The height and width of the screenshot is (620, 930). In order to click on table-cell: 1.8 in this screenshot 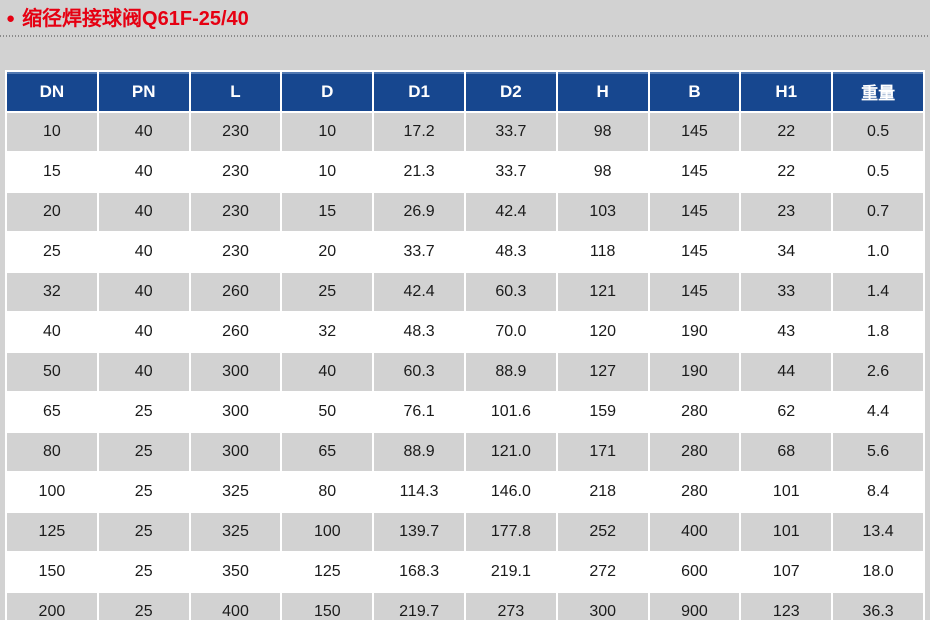, I will do `click(878, 332)`.